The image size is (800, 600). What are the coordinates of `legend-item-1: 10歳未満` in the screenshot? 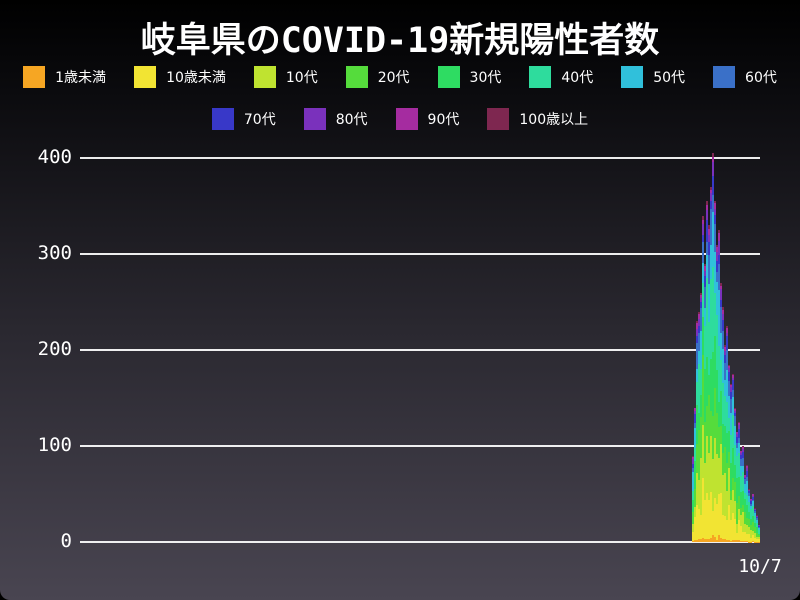 It's located at (180, 77).